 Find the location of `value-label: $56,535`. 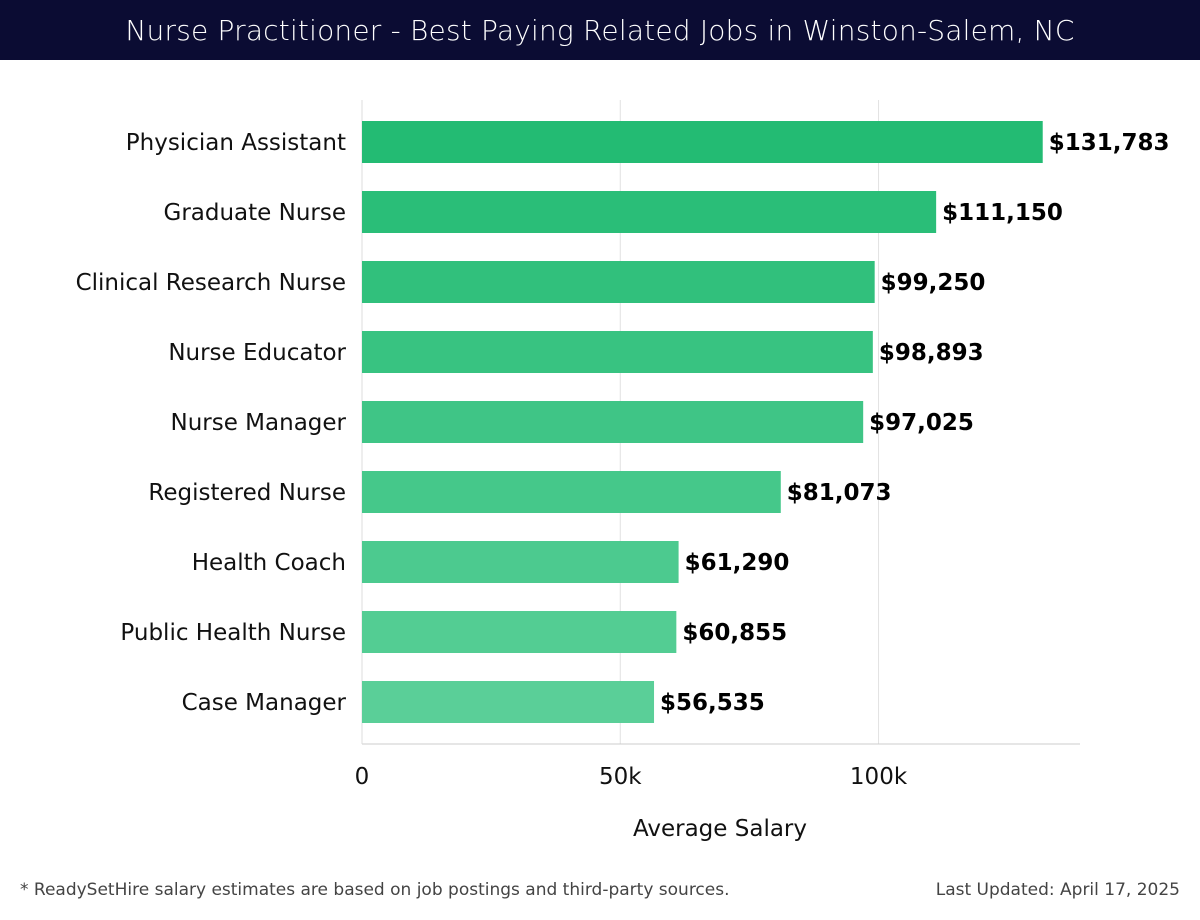

value-label: $56,535 is located at coordinates (712, 703).